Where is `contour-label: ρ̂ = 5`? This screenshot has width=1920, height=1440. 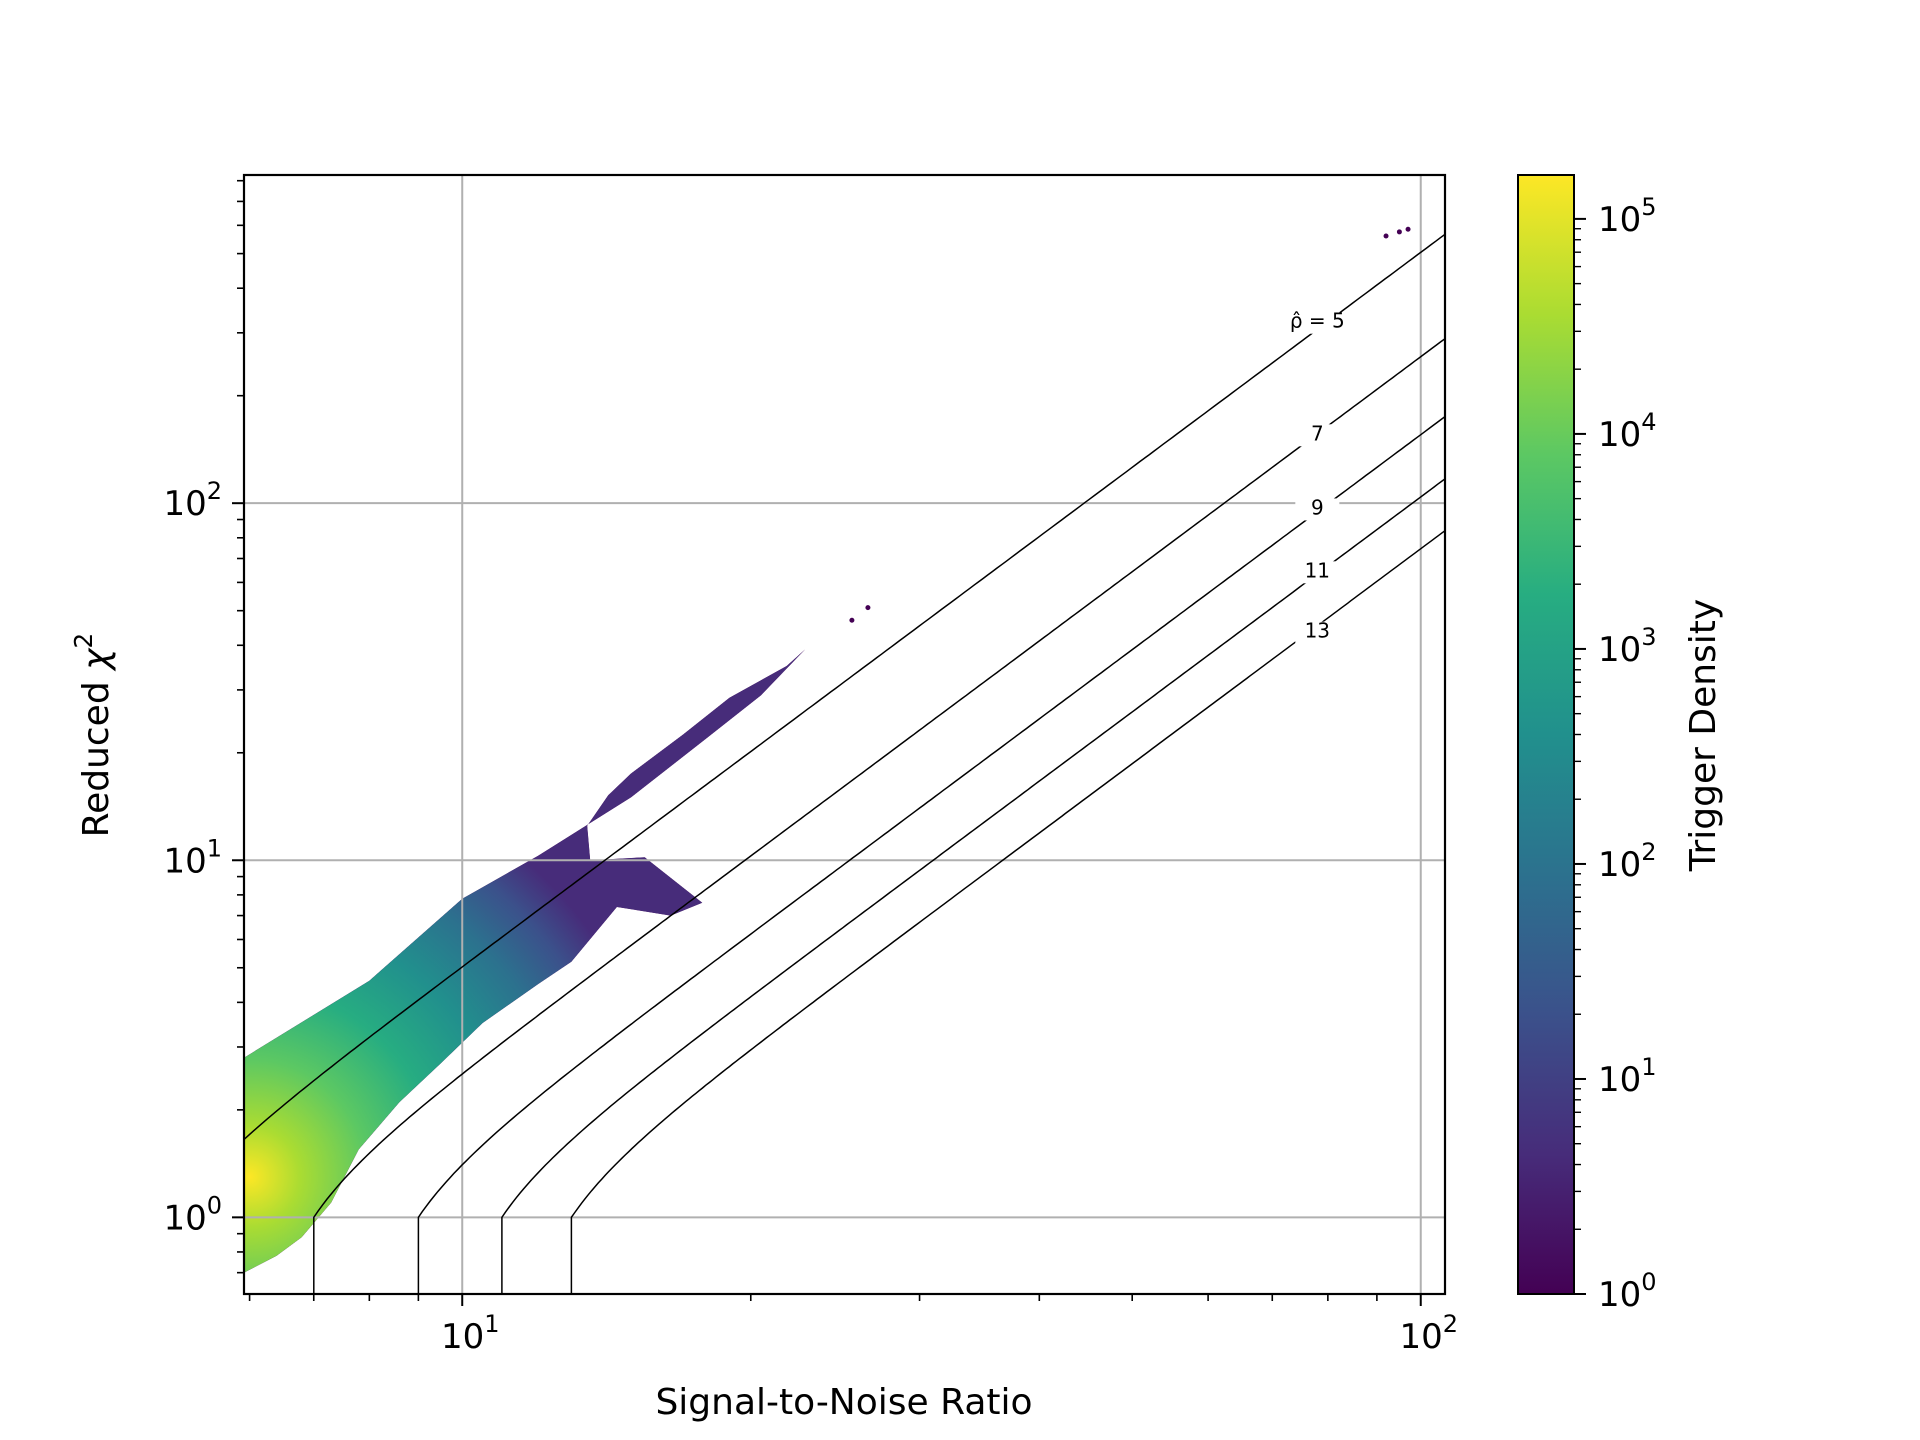
contour-label: ρ̂ = 5 is located at coordinates (1317, 321).